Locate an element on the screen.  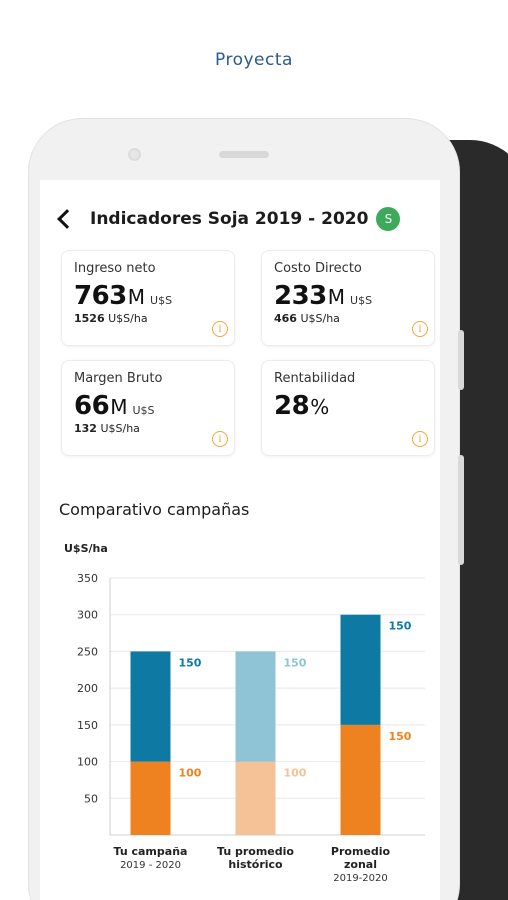
card-subvalue: 1526 U$S/ha is located at coordinates (148, 318).